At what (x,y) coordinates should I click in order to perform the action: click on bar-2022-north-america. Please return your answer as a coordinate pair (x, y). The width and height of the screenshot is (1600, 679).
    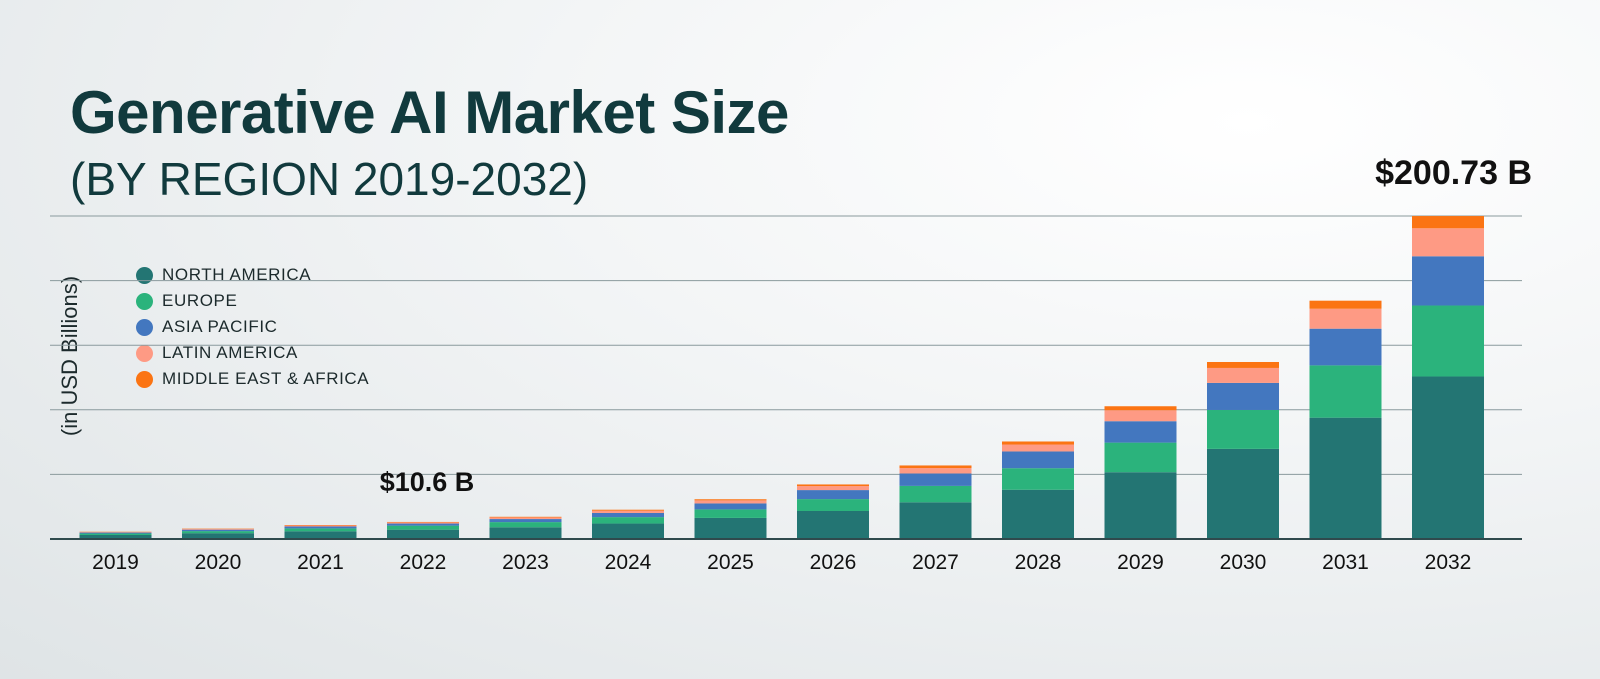
    Looking at the image, I should click on (423, 534).